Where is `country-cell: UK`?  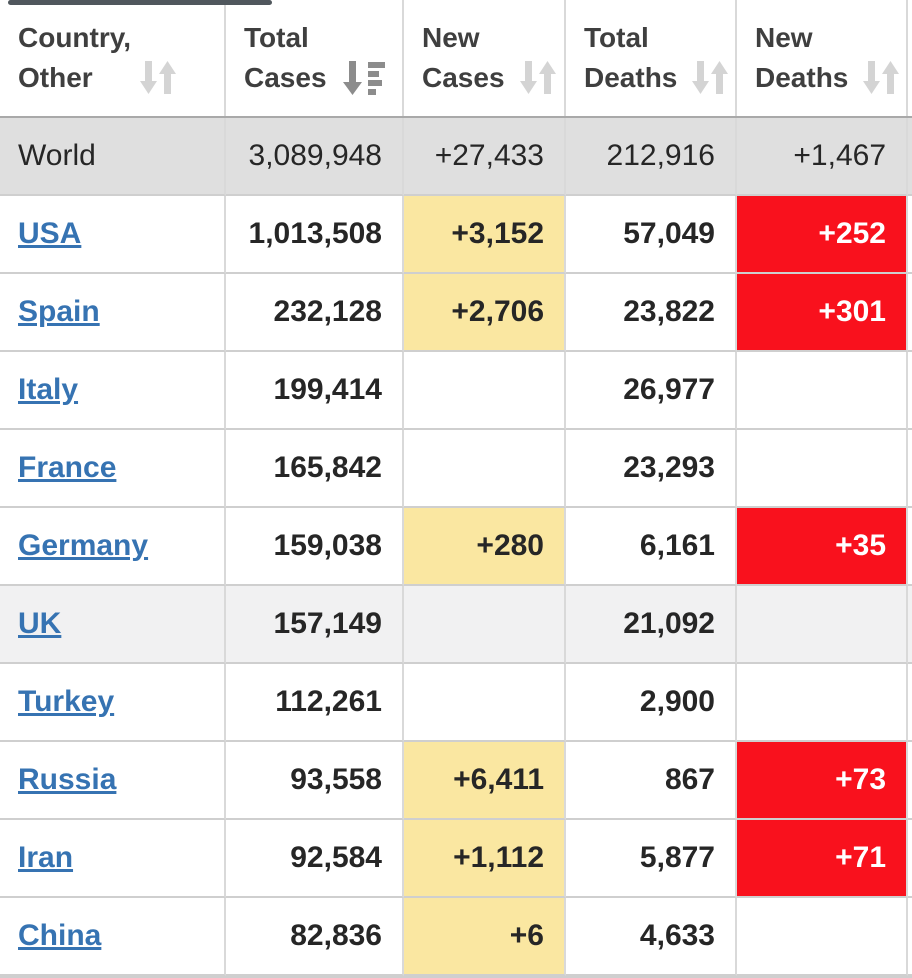 country-cell: UK is located at coordinates (113, 625).